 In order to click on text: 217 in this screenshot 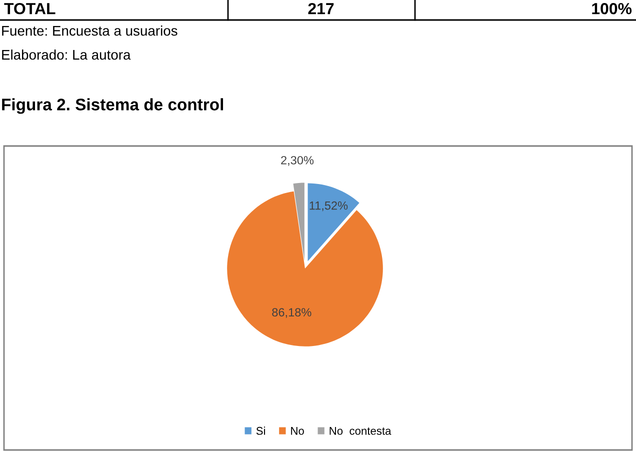, I will do `click(321, 8)`.